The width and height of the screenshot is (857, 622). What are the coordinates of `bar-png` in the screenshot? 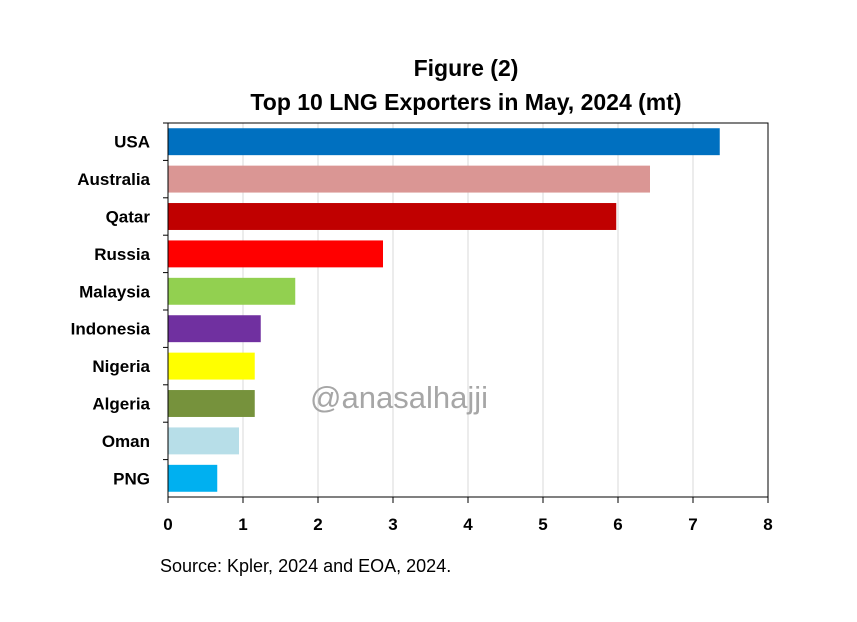 It's located at (193, 478).